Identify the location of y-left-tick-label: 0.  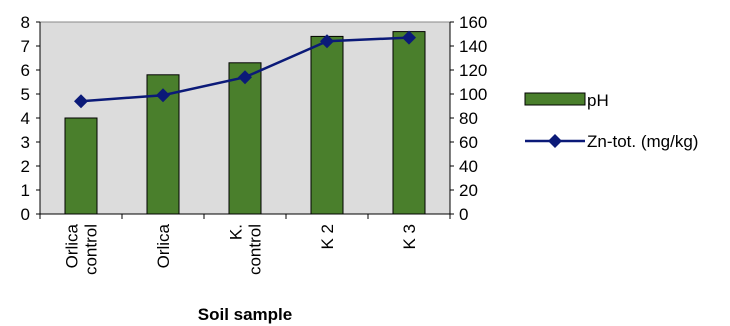
(25, 214).